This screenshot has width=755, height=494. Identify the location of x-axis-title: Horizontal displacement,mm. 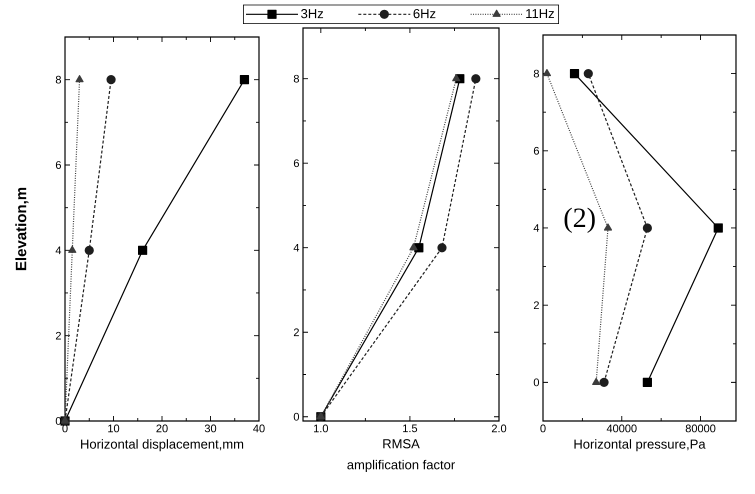
(162, 445).